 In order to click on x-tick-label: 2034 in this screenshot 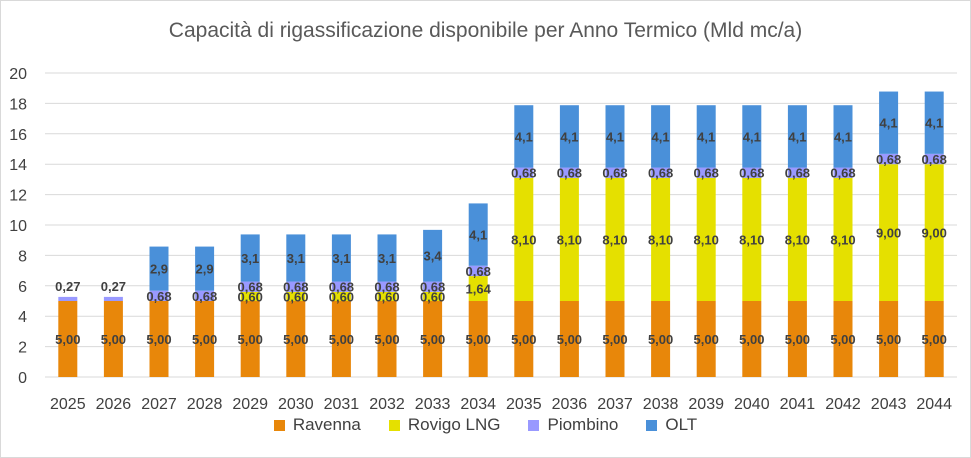, I will do `click(478, 404)`.